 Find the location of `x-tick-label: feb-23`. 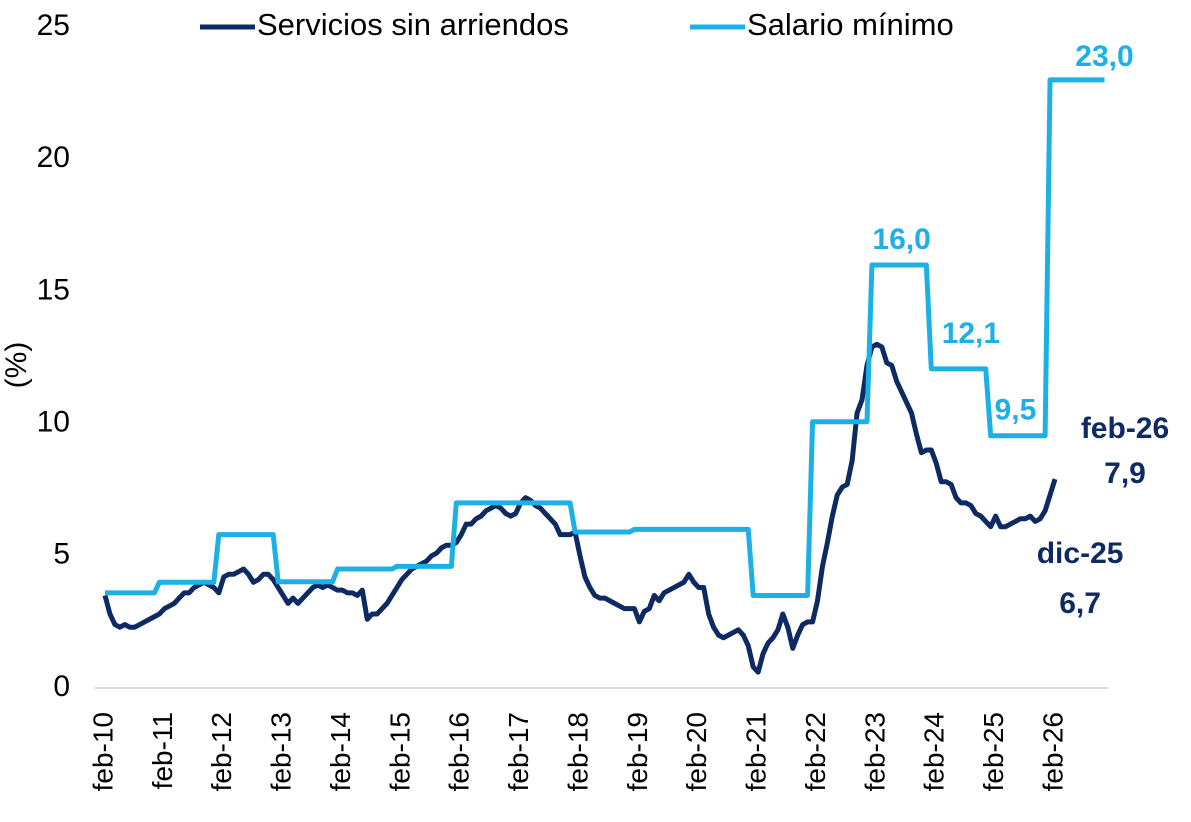

x-tick-label: feb-23 is located at coordinates (874, 751).